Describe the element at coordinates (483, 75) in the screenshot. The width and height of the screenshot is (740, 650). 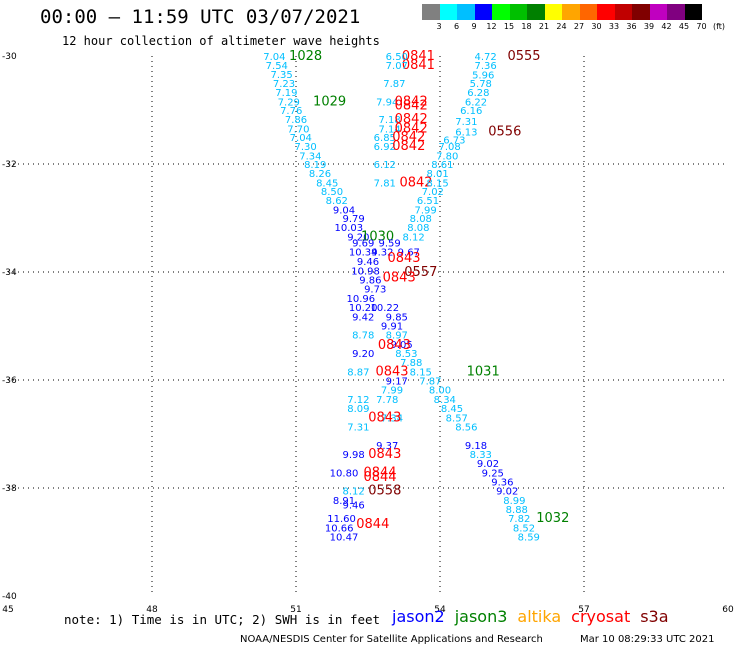
I see `wave-height-label: 5.96` at that location.